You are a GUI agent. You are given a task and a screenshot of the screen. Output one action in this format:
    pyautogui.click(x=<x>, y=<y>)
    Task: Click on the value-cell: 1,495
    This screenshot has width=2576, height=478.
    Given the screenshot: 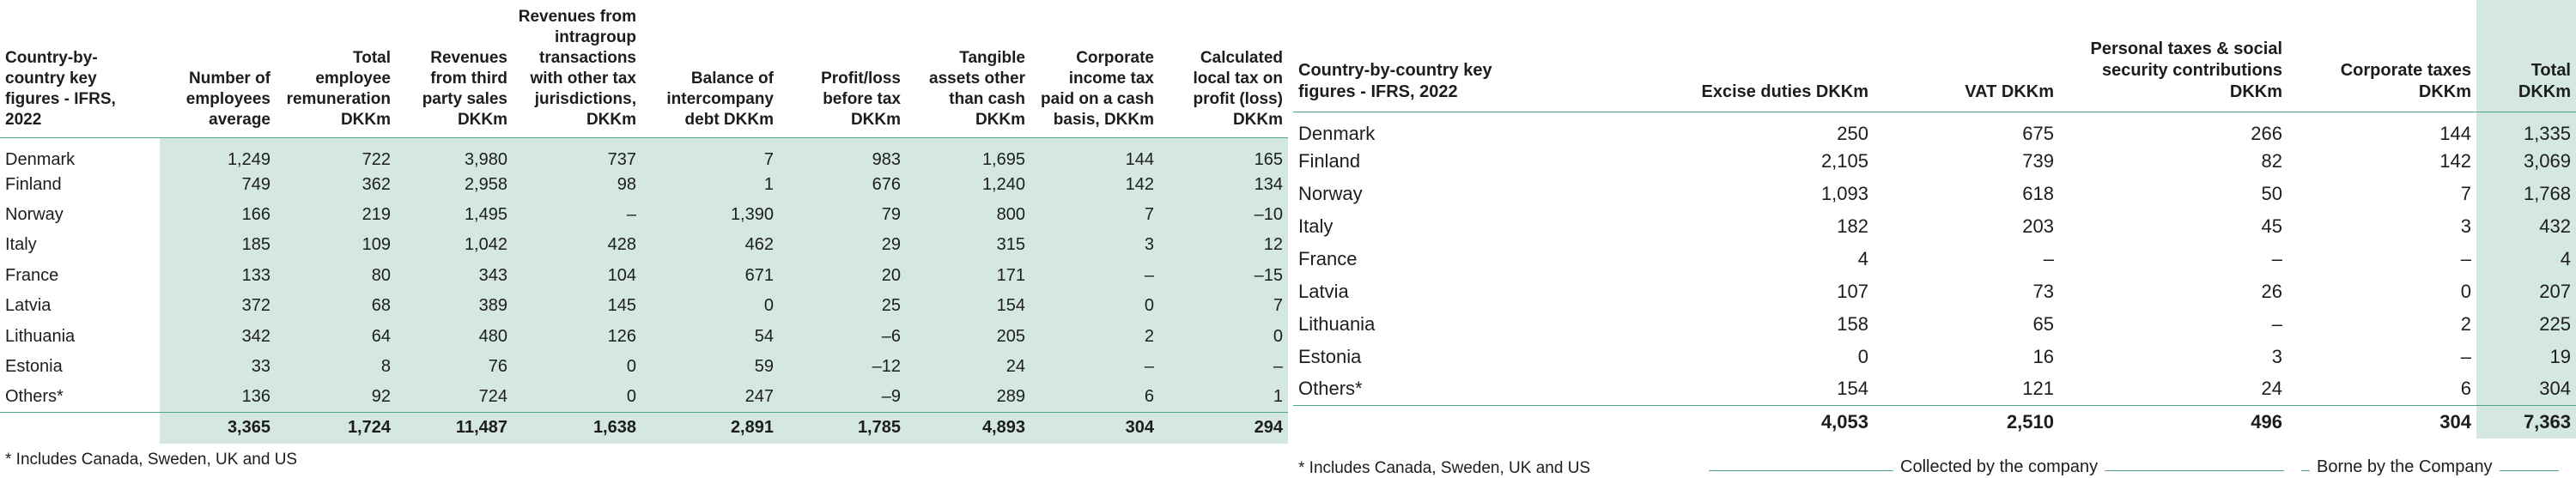 What is the action you would take?
    pyautogui.click(x=455, y=215)
    